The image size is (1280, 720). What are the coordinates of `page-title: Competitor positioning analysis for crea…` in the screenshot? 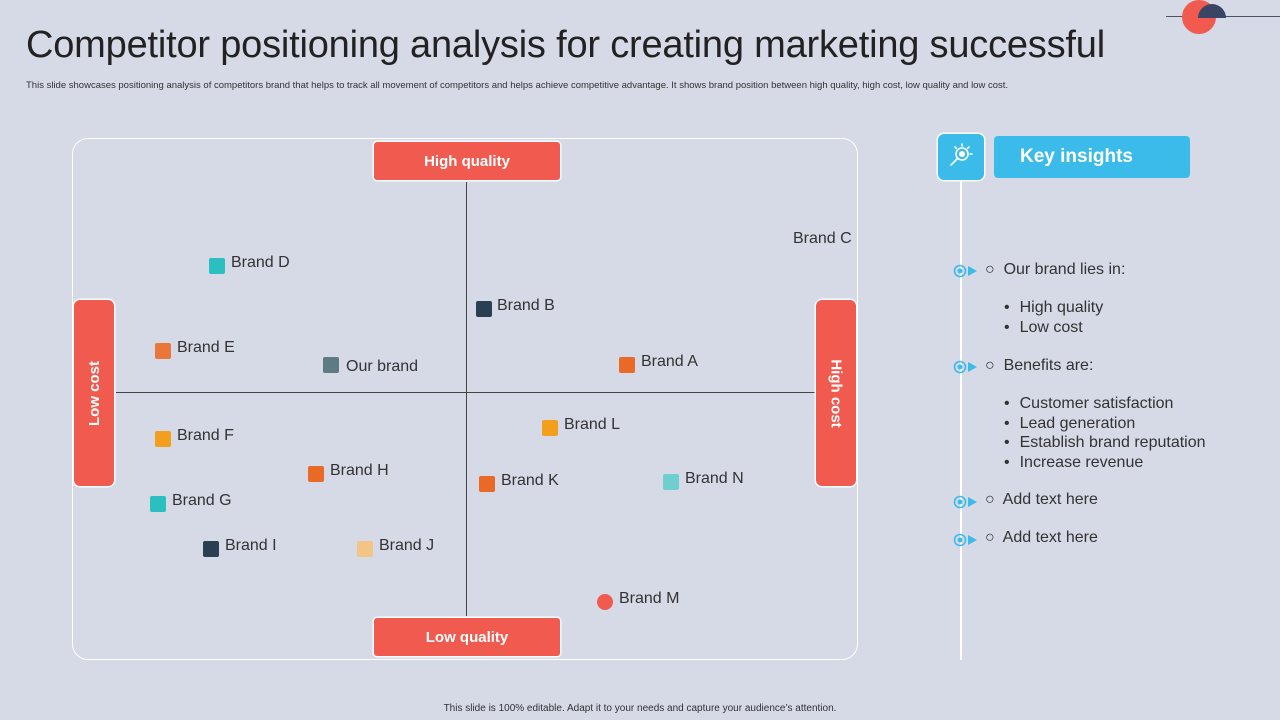 It's located at (565, 45).